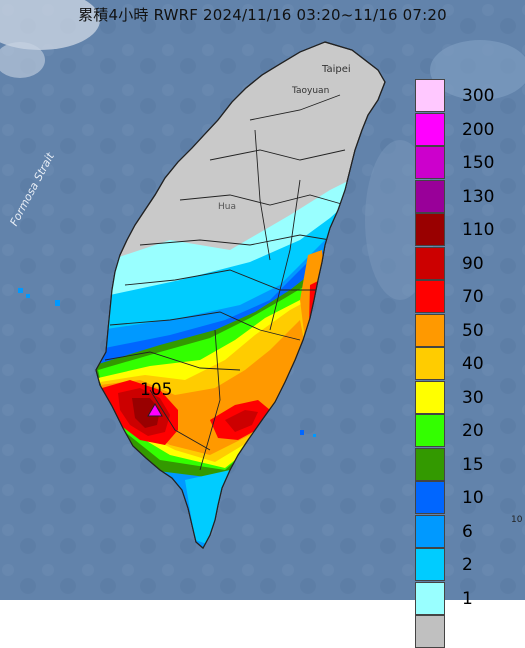 The height and width of the screenshot is (648, 525). What do you see at coordinates (473, 464) in the screenshot?
I see `legend-label: 15` at bounding box center [473, 464].